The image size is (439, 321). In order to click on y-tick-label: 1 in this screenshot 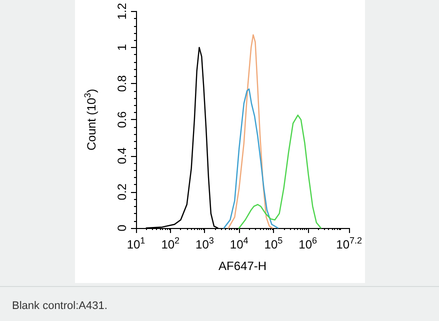, I will do `click(122, 47)`.